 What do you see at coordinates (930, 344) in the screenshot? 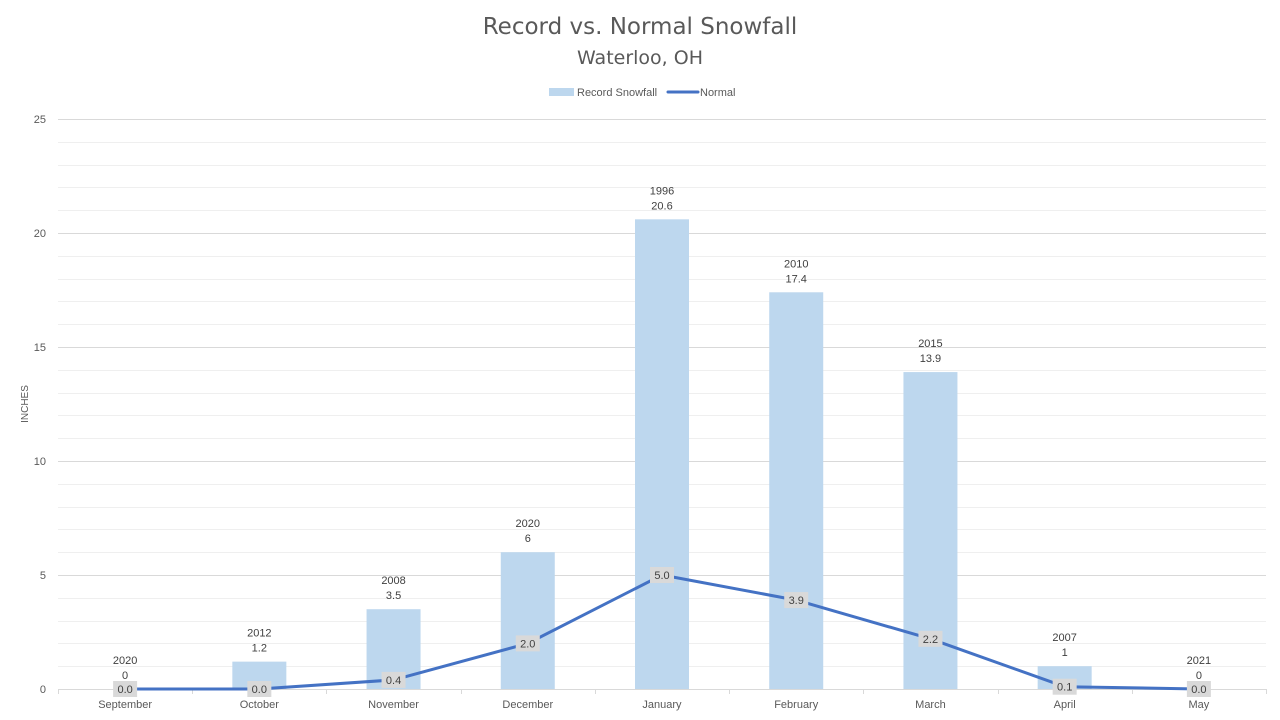
I see `record-year-label: 2015` at bounding box center [930, 344].